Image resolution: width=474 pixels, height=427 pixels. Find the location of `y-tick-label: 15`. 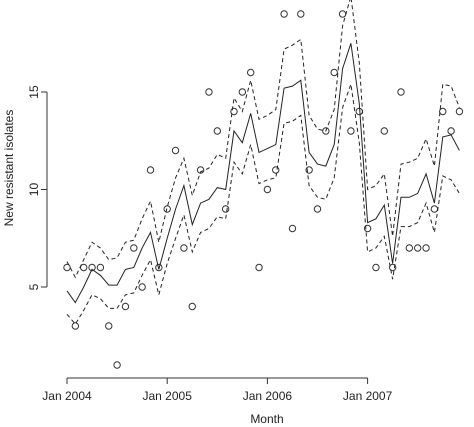

y-tick-label: 15 is located at coordinates (34, 92).